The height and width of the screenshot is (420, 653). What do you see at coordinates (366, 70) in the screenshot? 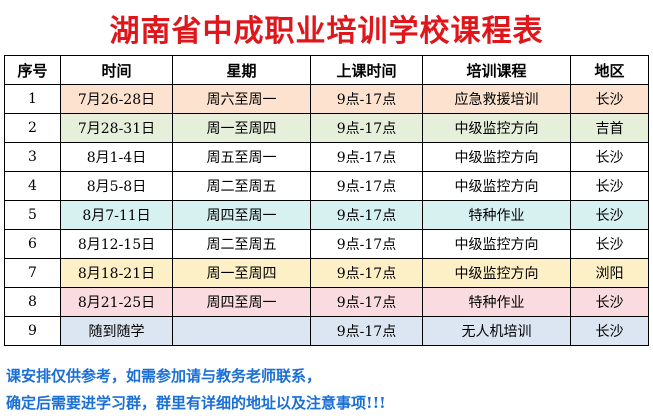
I see `column-header-class-hours: 上课时间` at bounding box center [366, 70].